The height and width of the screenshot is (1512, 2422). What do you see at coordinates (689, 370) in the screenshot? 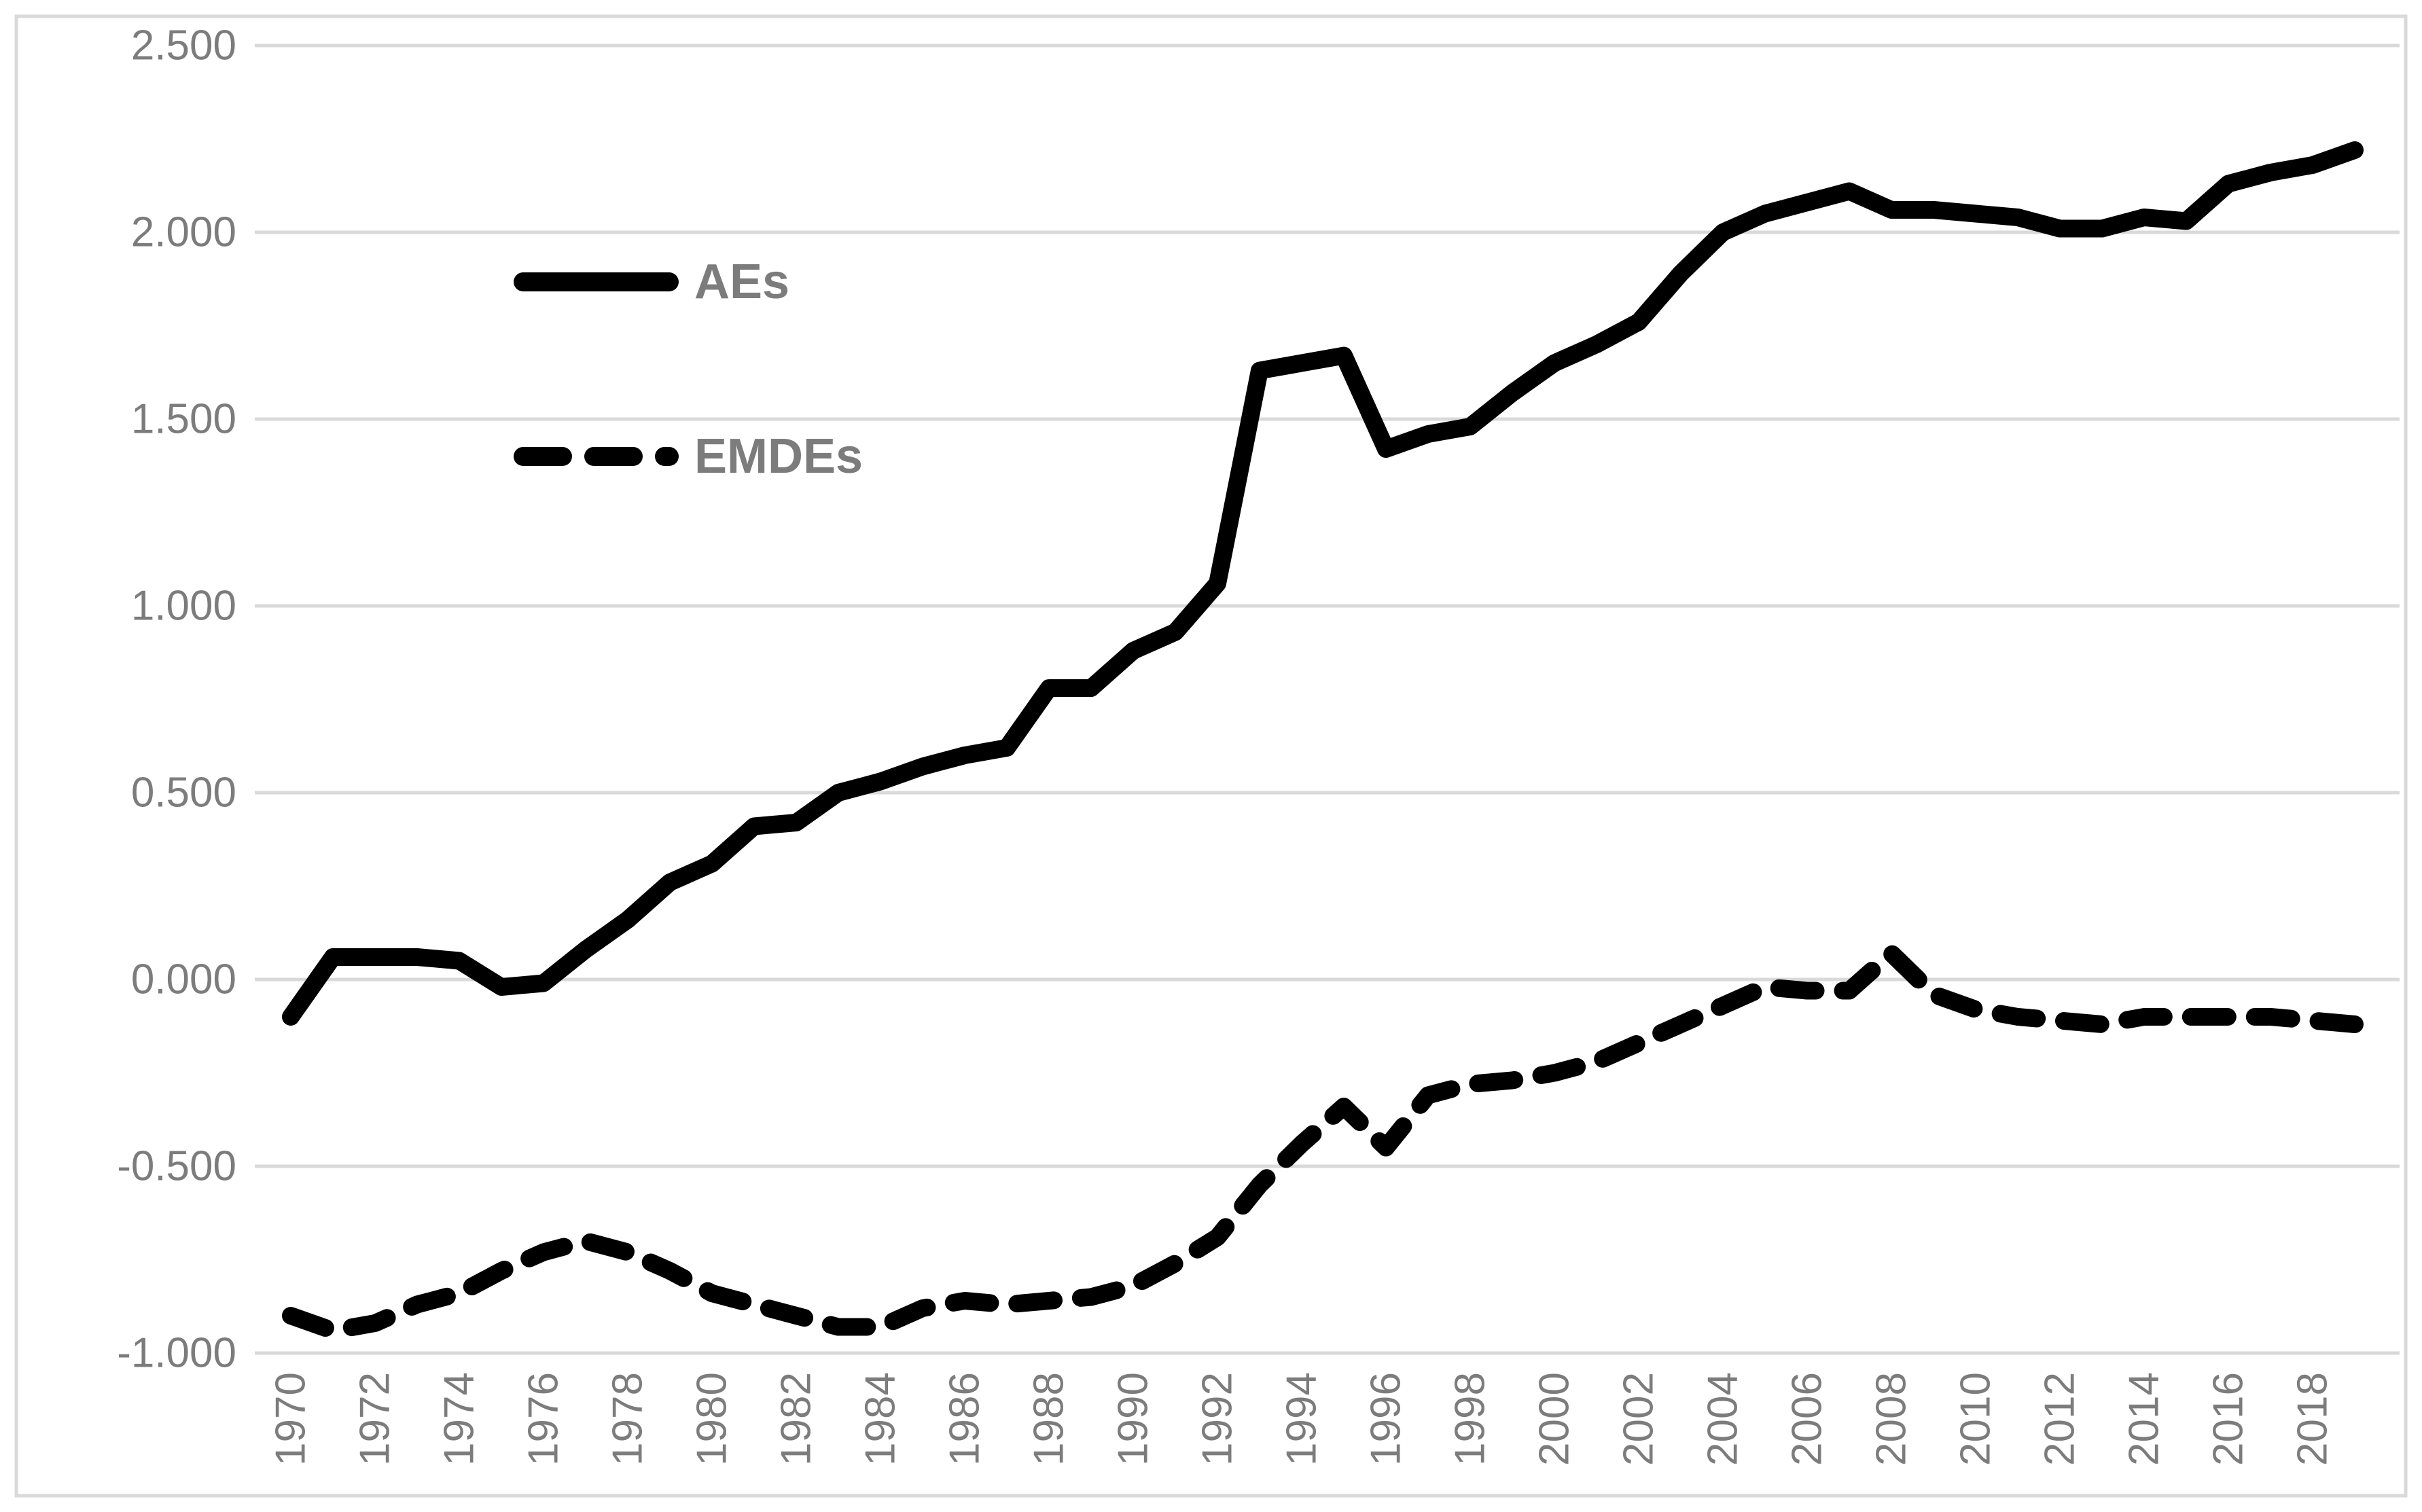
I see `legend: AEs EMDEs` at bounding box center [689, 370].